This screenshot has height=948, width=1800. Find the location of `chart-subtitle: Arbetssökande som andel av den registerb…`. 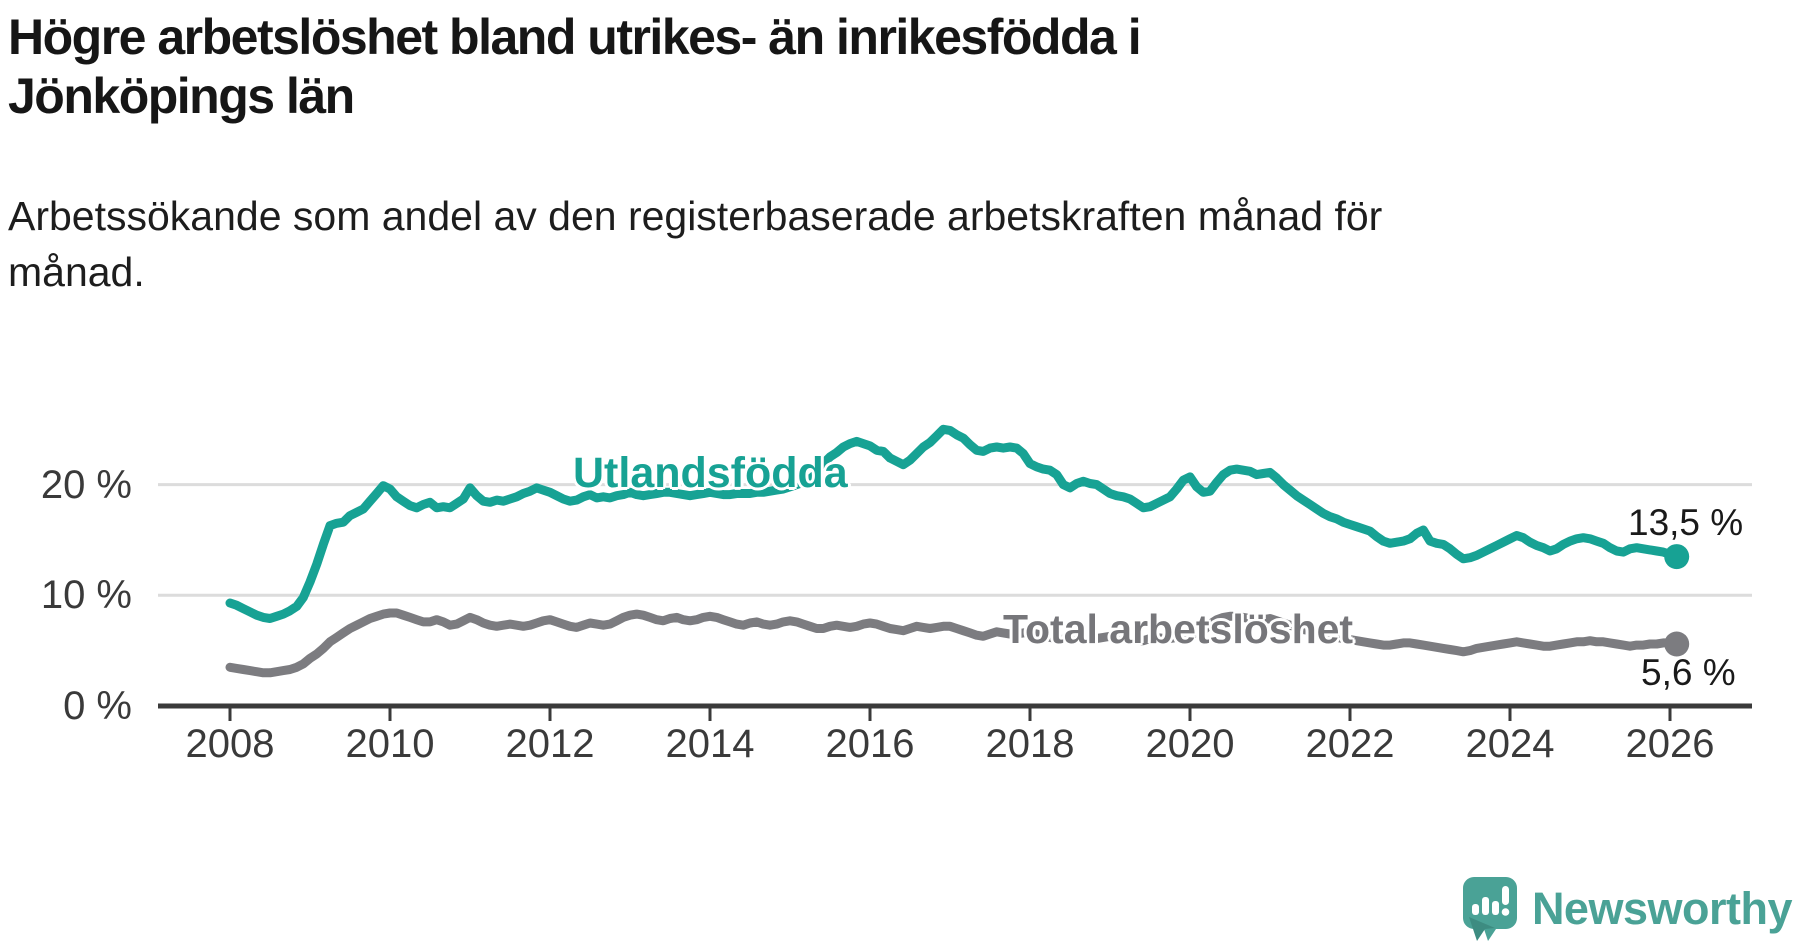

chart-subtitle: Arbetssökande som andel av den registerb… is located at coordinates (695, 244).